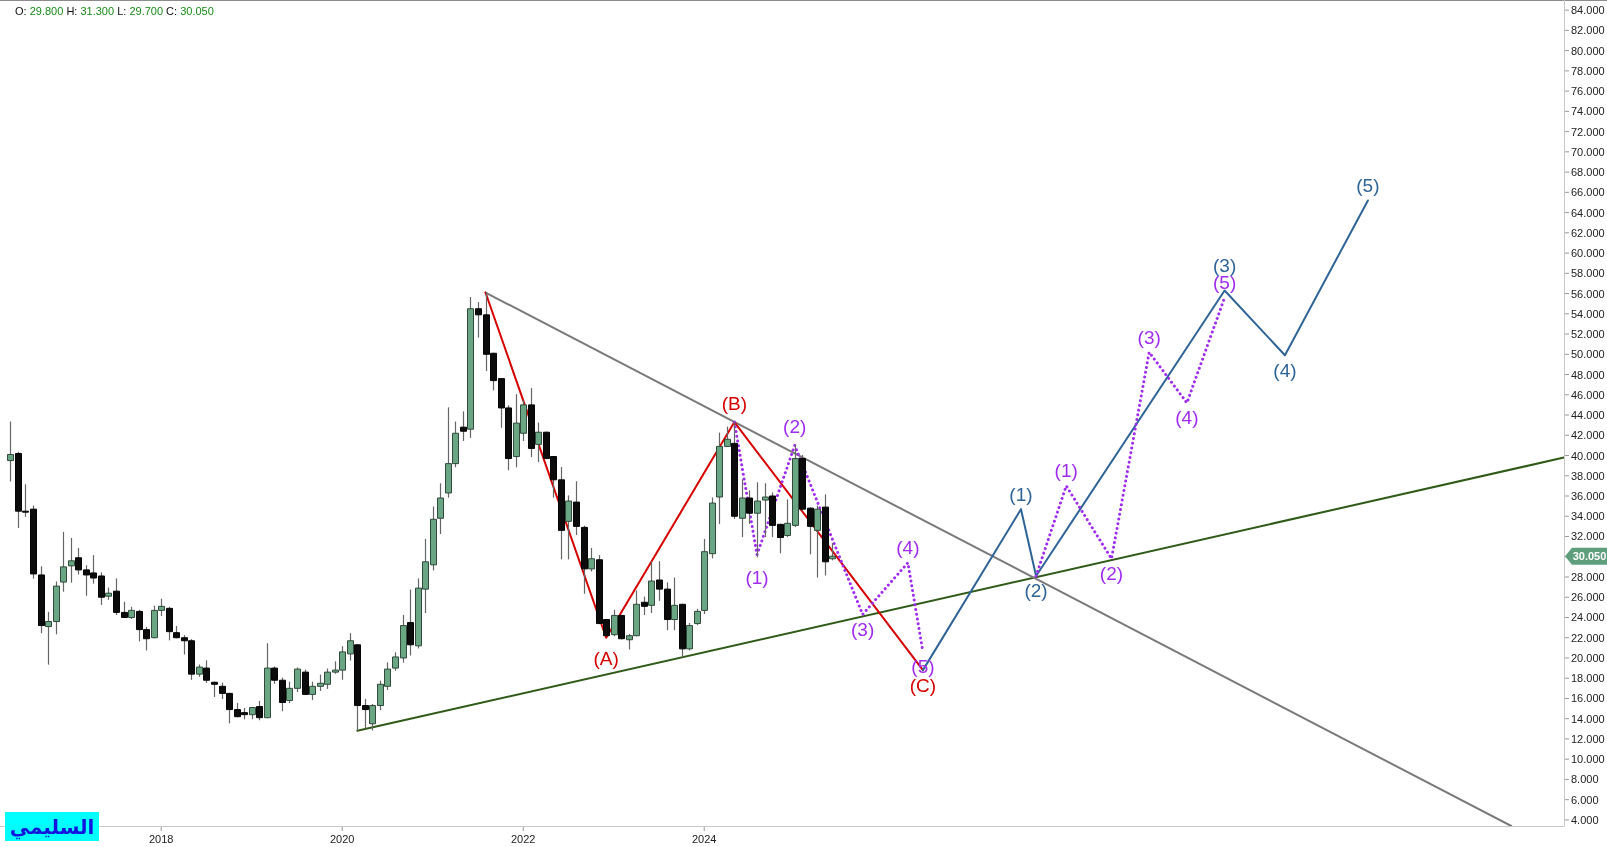  I want to click on annotation: (B), so click(734, 403).